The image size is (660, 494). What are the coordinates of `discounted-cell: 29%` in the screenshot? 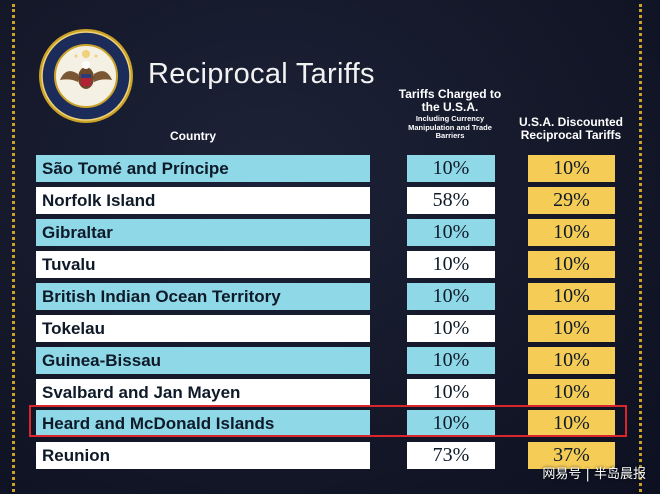 It's located at (571, 200).